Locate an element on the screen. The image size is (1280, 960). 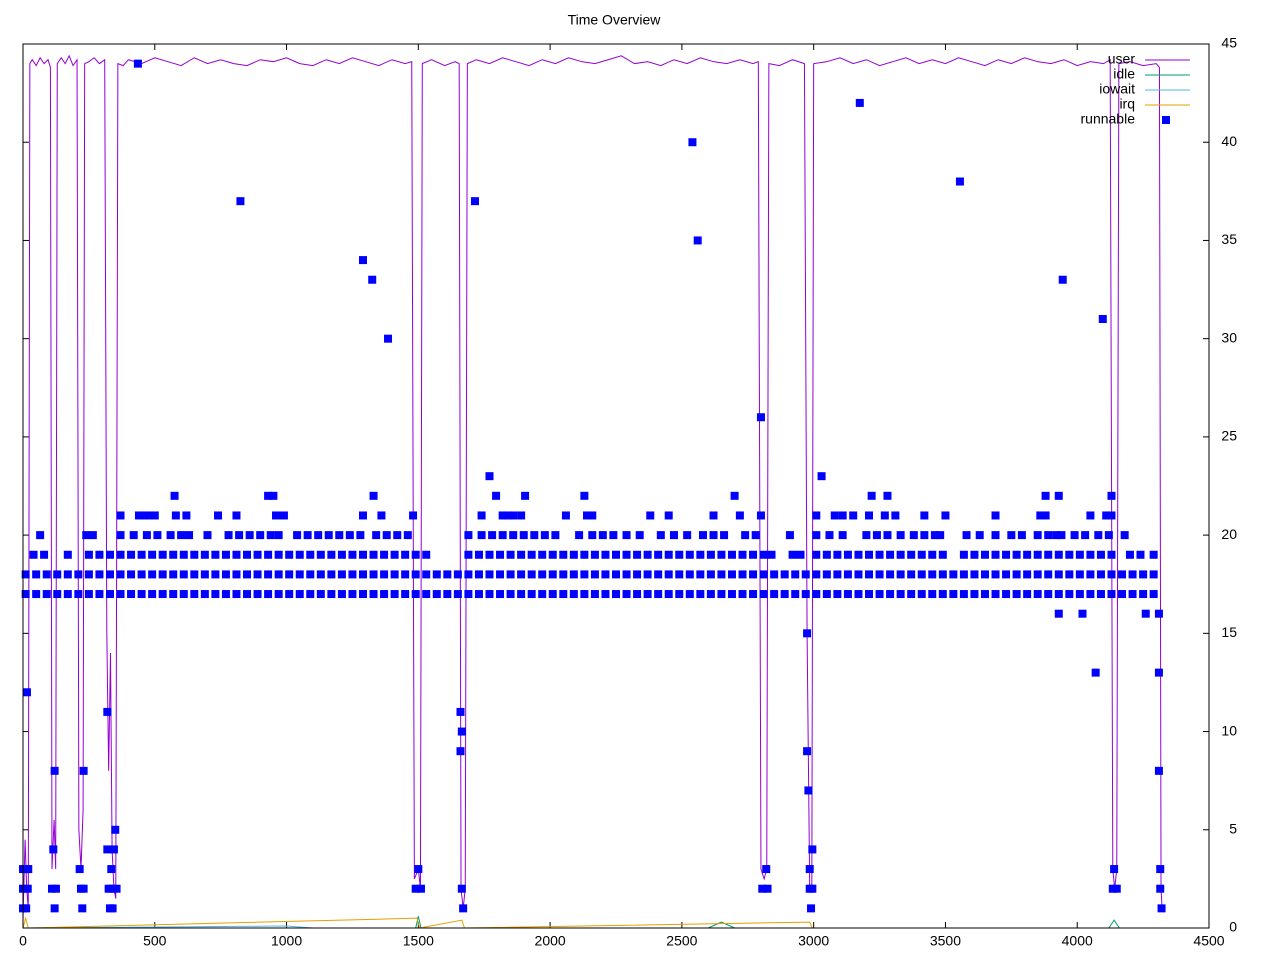
y-tick-label: 25 is located at coordinates (1229, 436).